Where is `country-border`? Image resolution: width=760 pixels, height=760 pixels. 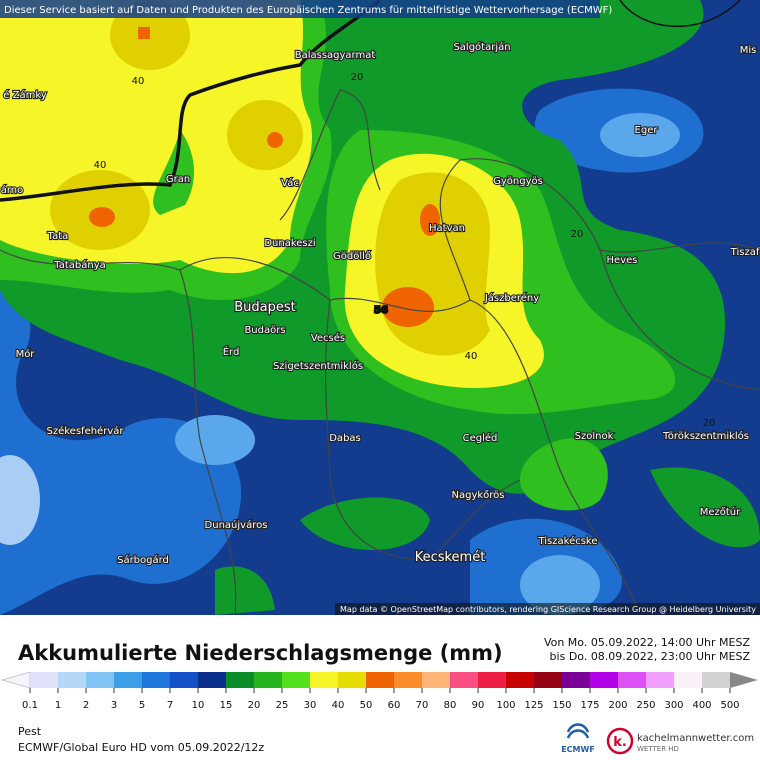 country-border is located at coordinates (191, 101).